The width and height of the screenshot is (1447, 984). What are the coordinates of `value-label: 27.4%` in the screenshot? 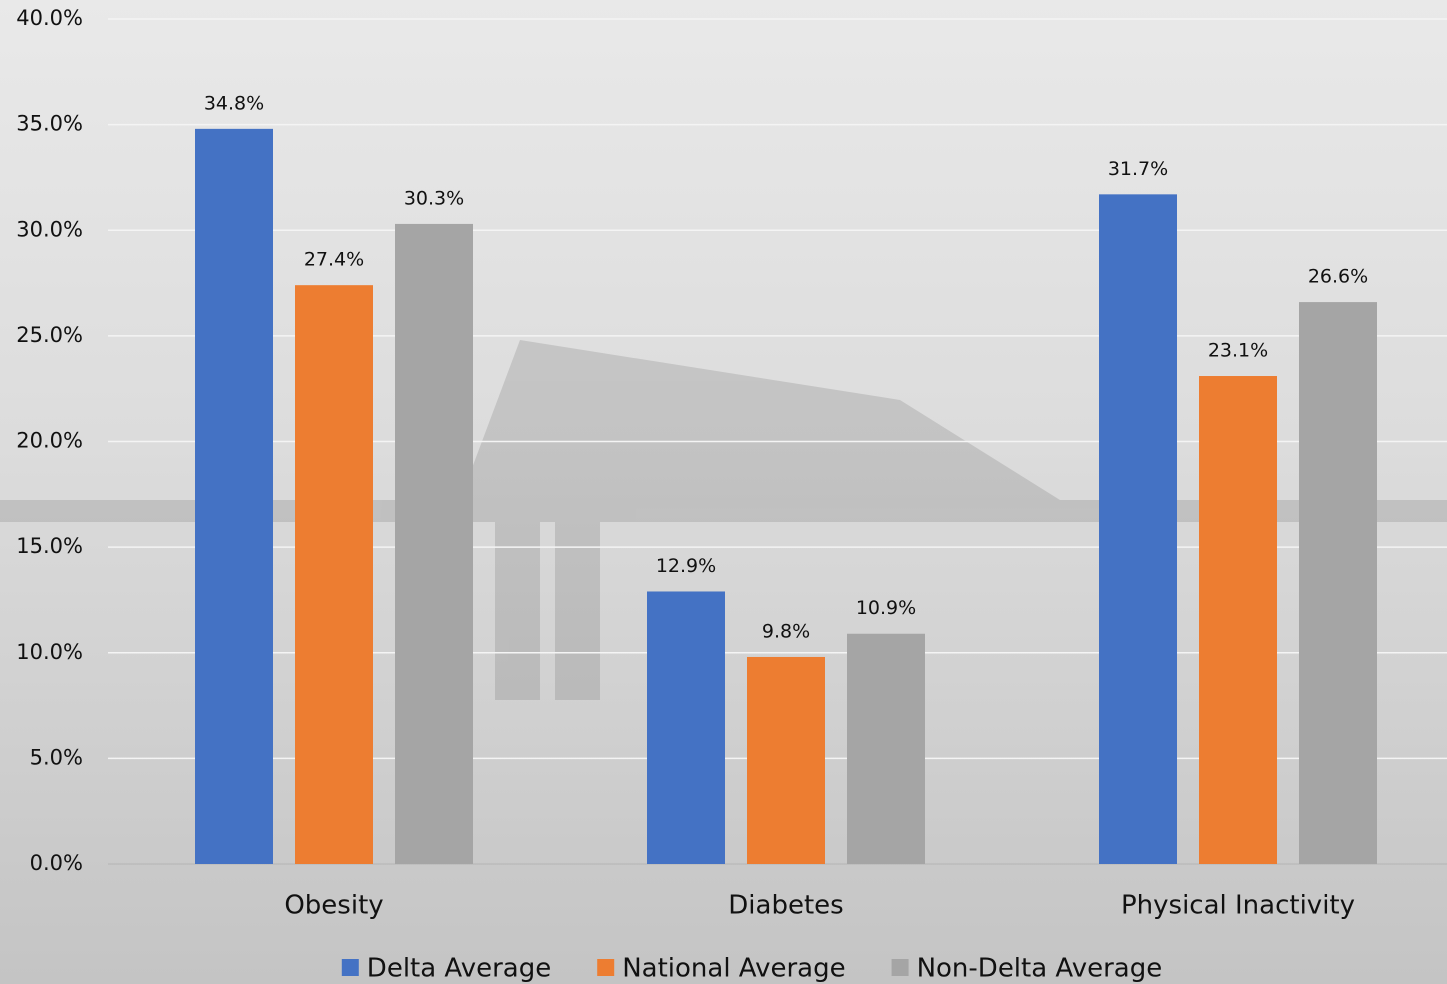 It's located at (334, 260).